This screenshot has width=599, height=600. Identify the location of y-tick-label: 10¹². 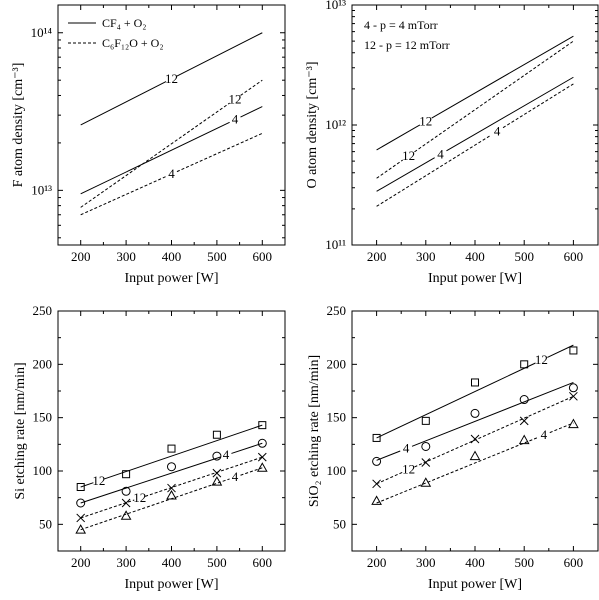
(335, 124).